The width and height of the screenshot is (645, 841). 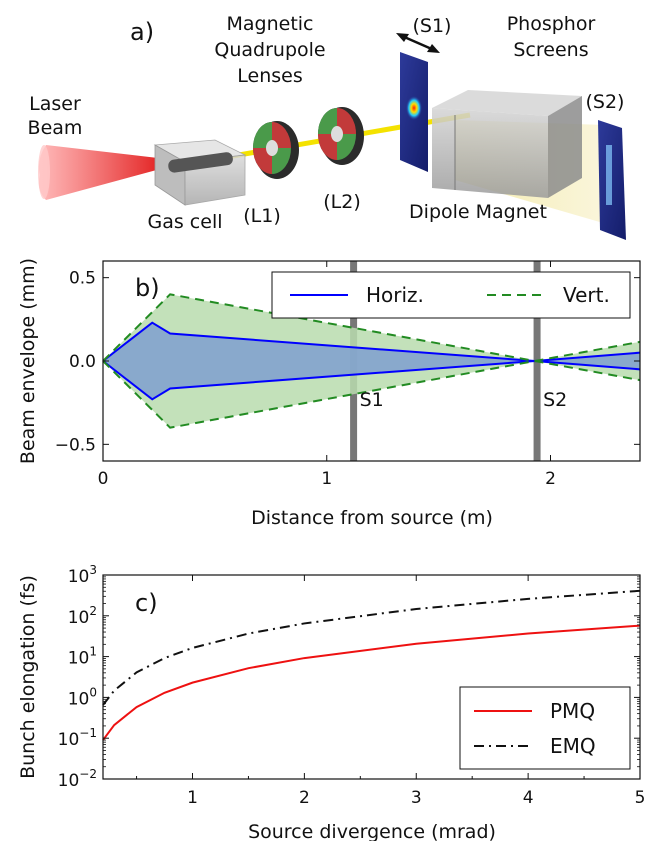 What do you see at coordinates (372, 518) in the screenshot?
I see `plot-b-xlabel: Distance from source (m)` at bounding box center [372, 518].